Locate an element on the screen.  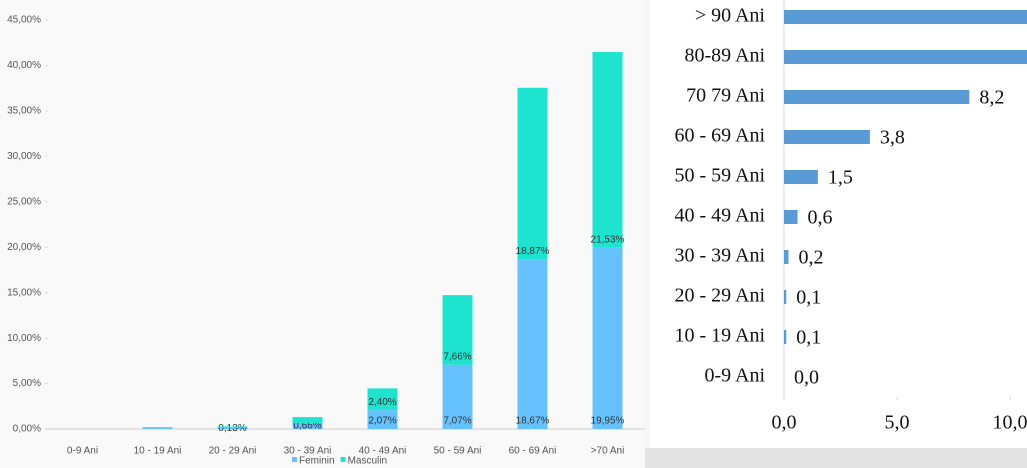
value-label: 21,53% is located at coordinates (608, 239).